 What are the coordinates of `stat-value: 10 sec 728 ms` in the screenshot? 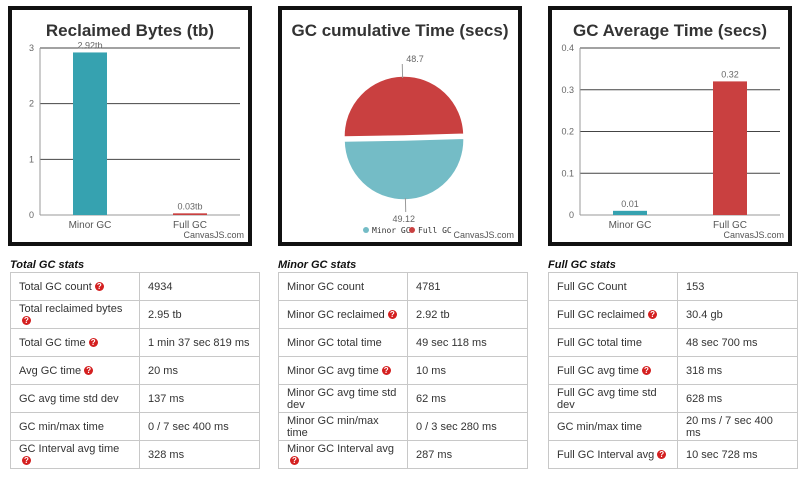 It's located at (737, 454).